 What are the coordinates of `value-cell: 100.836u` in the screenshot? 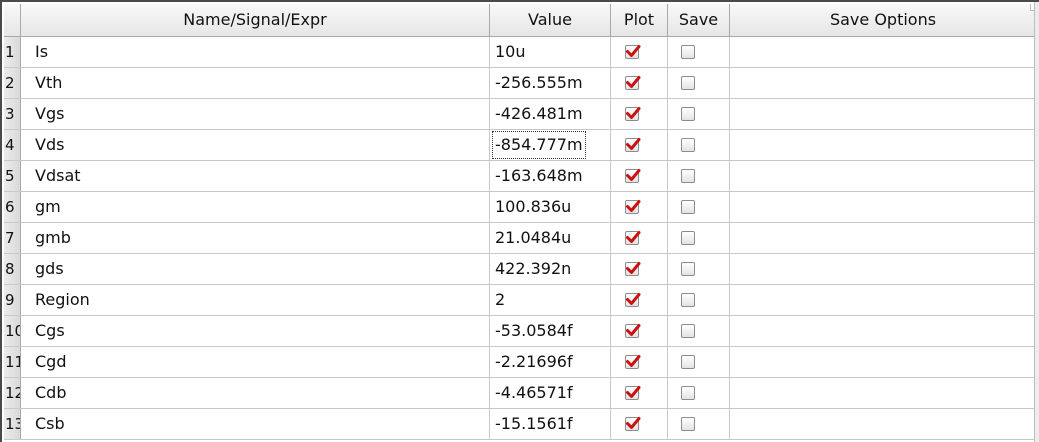 It's located at (550, 207).